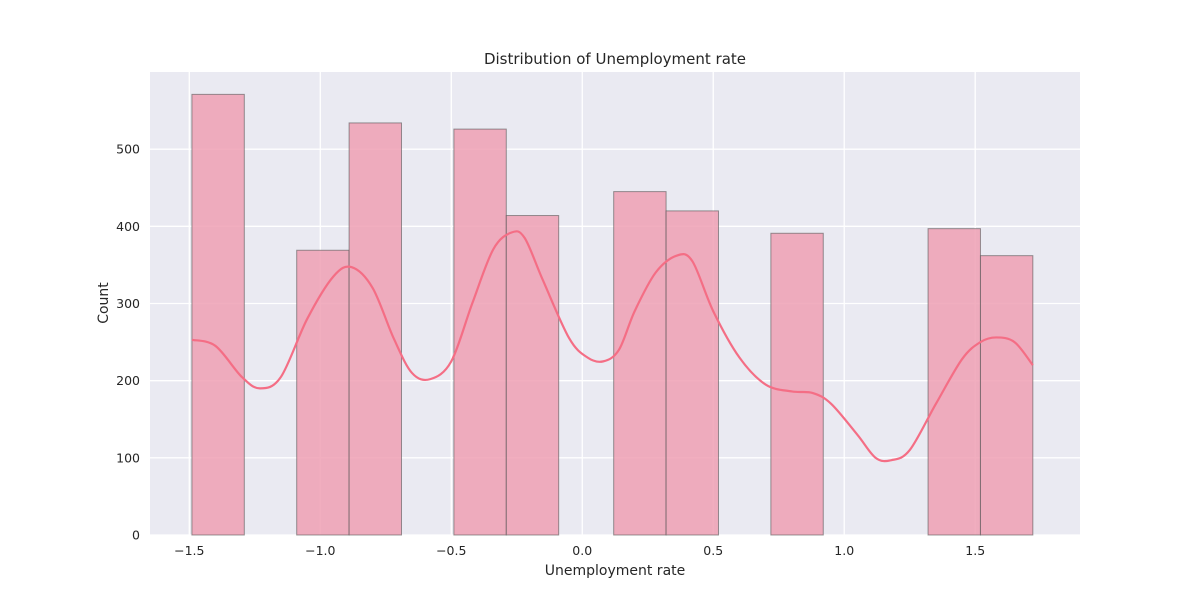  What do you see at coordinates (615, 59) in the screenshot?
I see `chart-title: Distribution of Unemployment rate` at bounding box center [615, 59].